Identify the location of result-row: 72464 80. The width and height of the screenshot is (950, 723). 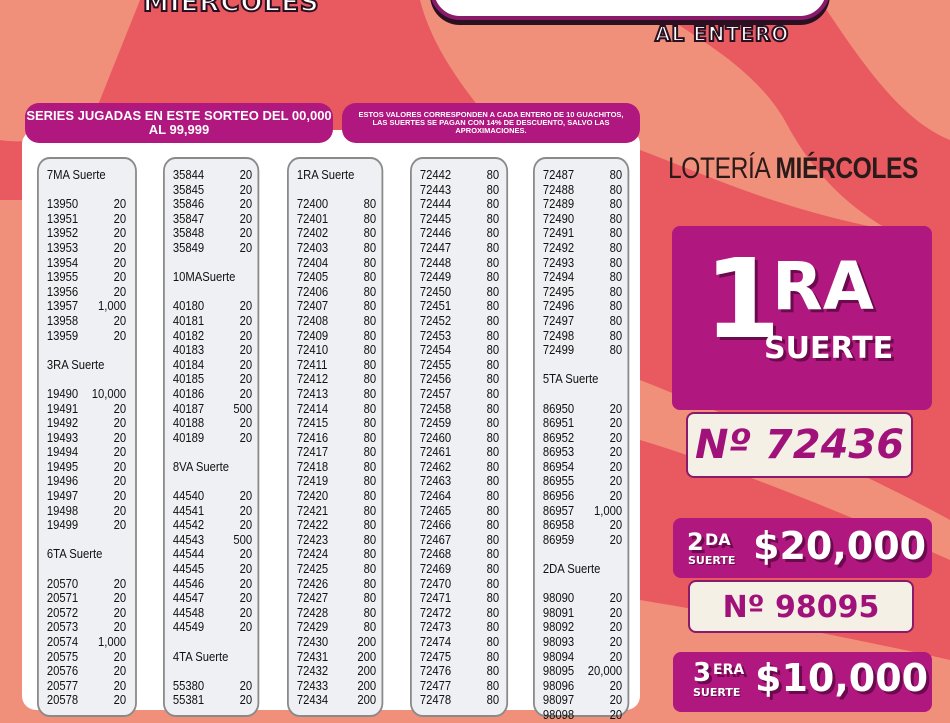
(463, 496).